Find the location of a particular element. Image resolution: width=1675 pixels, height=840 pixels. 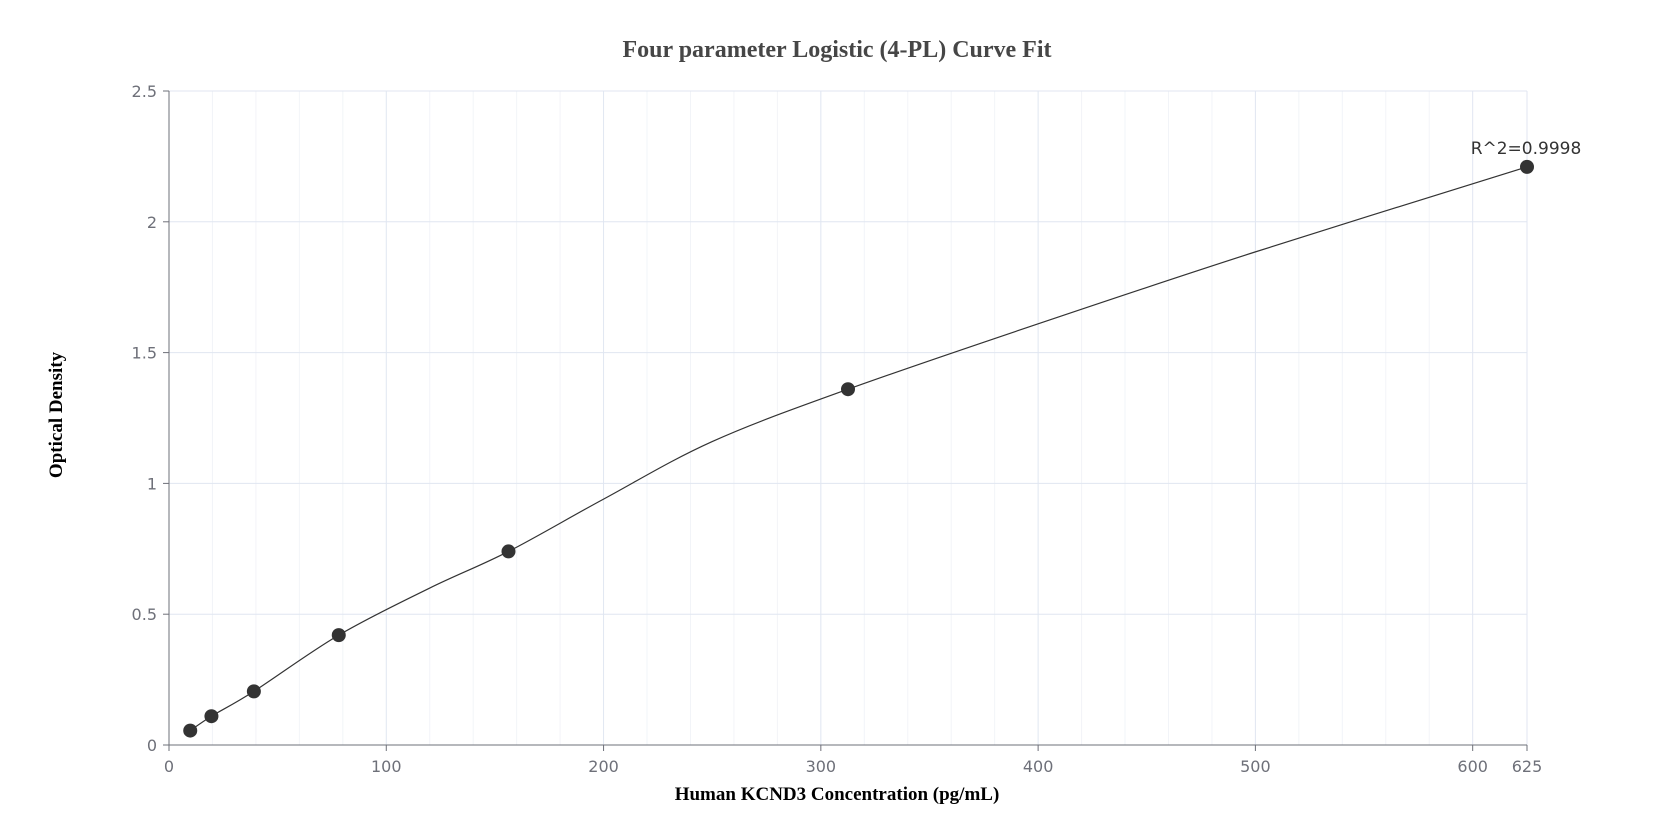

r-squared-annotation: R^2=0.9998 is located at coordinates (1526, 149).